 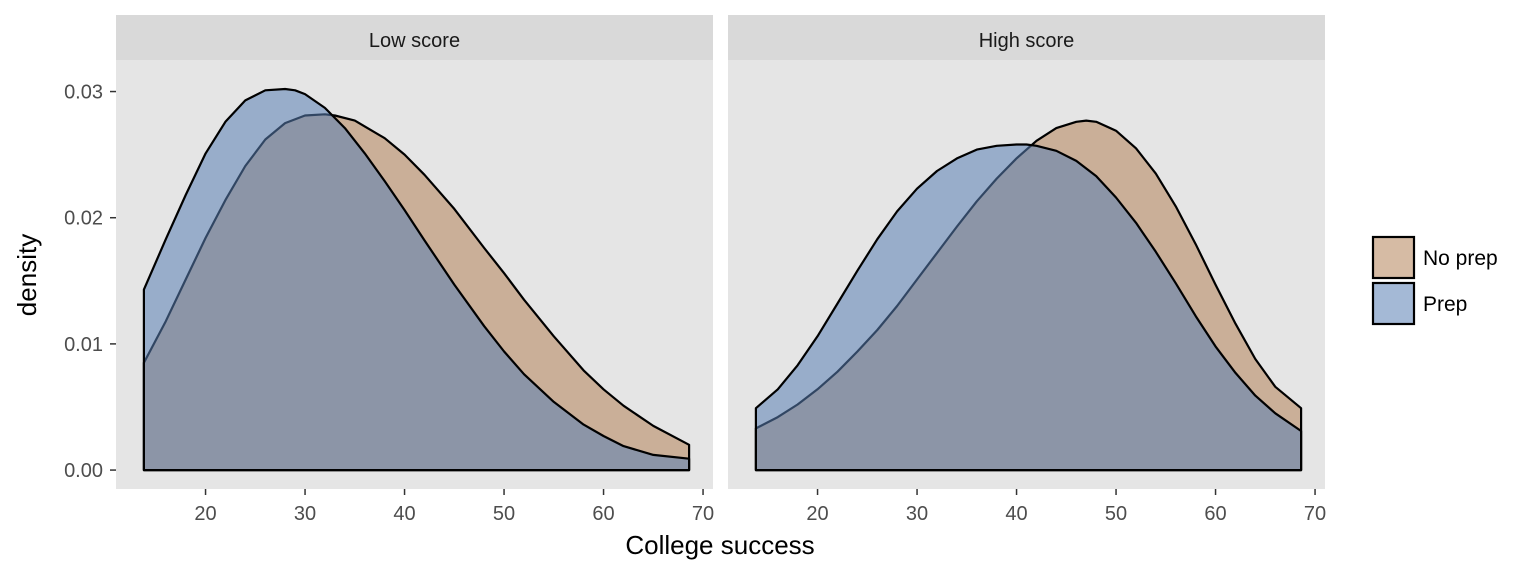 What do you see at coordinates (1027, 41) in the screenshot?
I see `panel-title-high-score: High score` at bounding box center [1027, 41].